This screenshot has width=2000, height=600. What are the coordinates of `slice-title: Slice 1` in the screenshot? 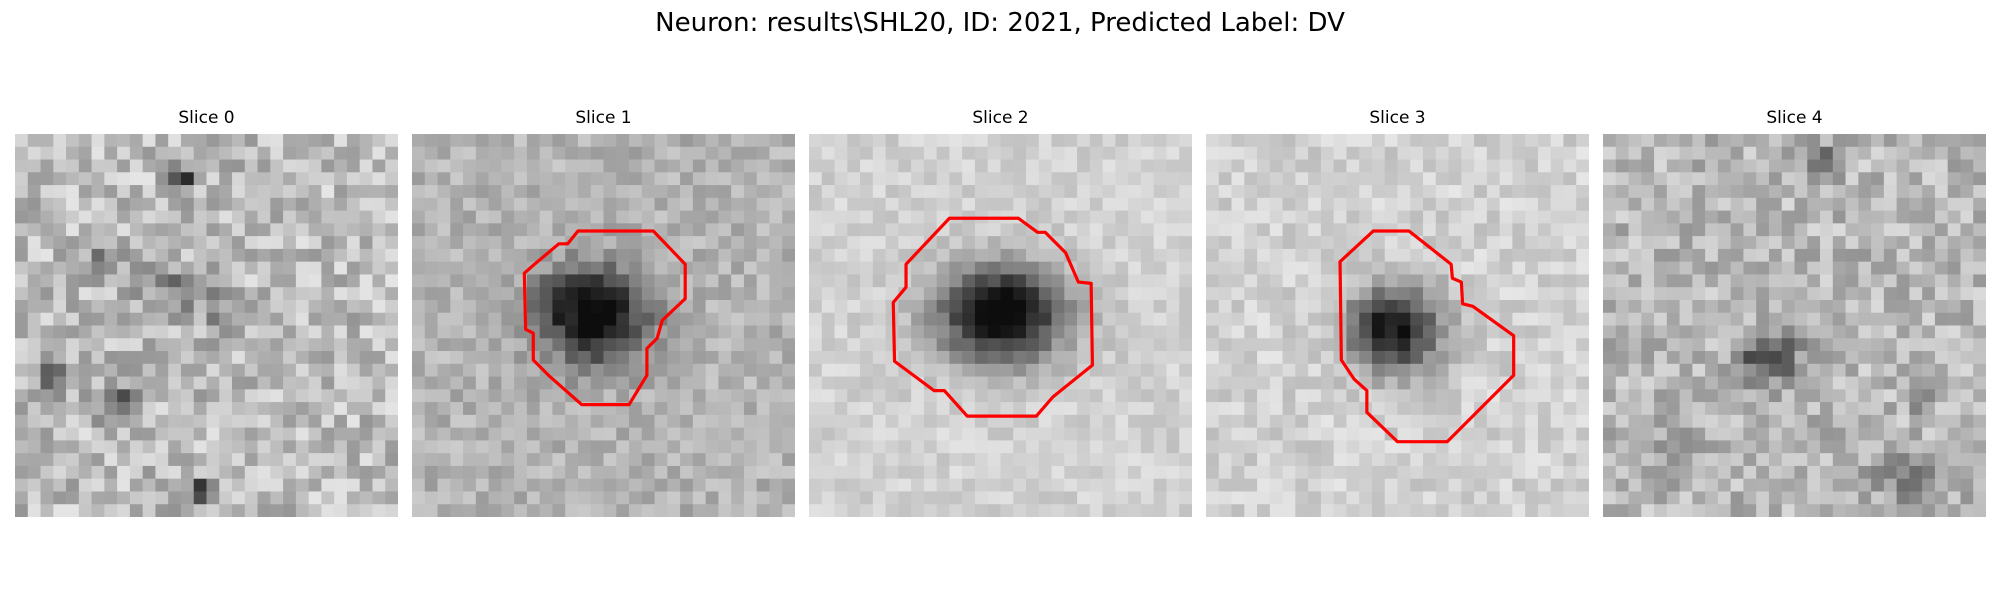 It's located at (603, 118).